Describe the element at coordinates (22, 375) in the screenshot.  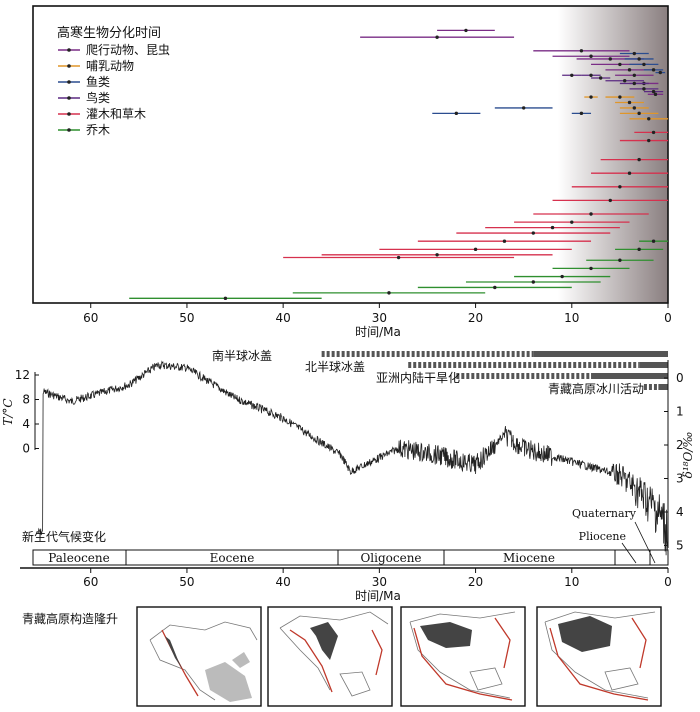
I see `left-tick-label: 12` at that location.